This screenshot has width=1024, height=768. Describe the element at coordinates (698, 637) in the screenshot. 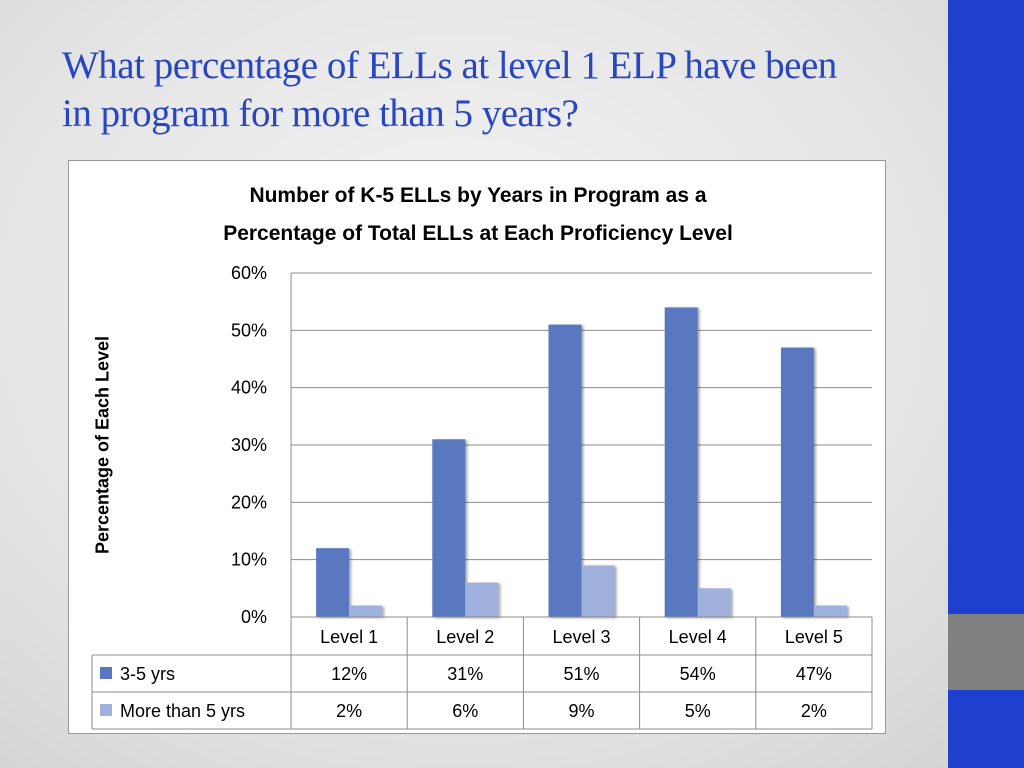

I see `category-label: Level 4` at that location.